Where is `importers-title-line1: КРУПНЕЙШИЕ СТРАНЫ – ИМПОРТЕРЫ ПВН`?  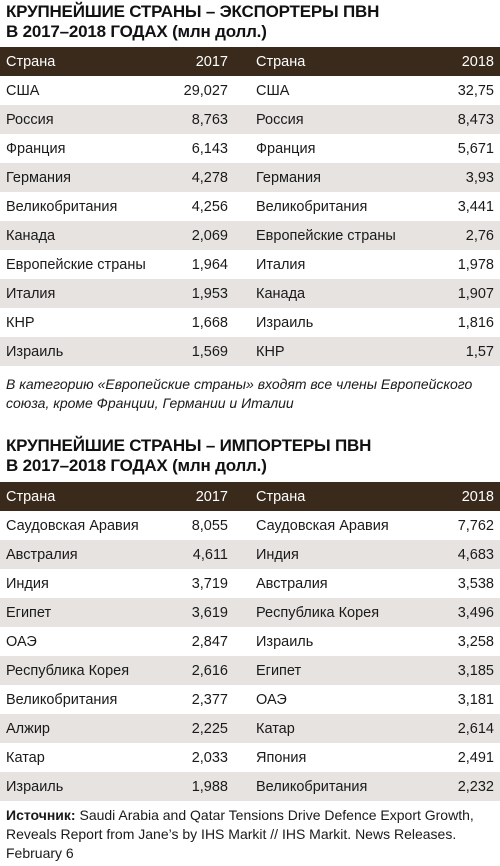 importers-title-line1: КРУПНЕЙШИЕ СТРАНЫ – ИМПОРТЕРЫ ПВН is located at coordinates (189, 445).